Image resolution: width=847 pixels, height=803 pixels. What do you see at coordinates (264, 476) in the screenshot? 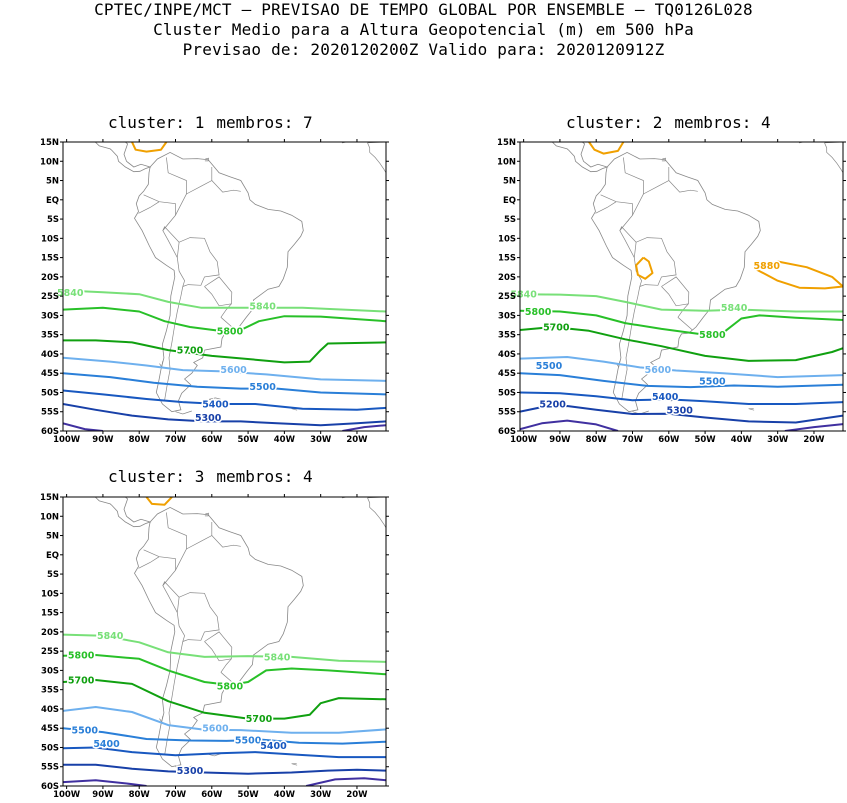
I see `panel-3-members-label: membros: 4` at bounding box center [264, 476].